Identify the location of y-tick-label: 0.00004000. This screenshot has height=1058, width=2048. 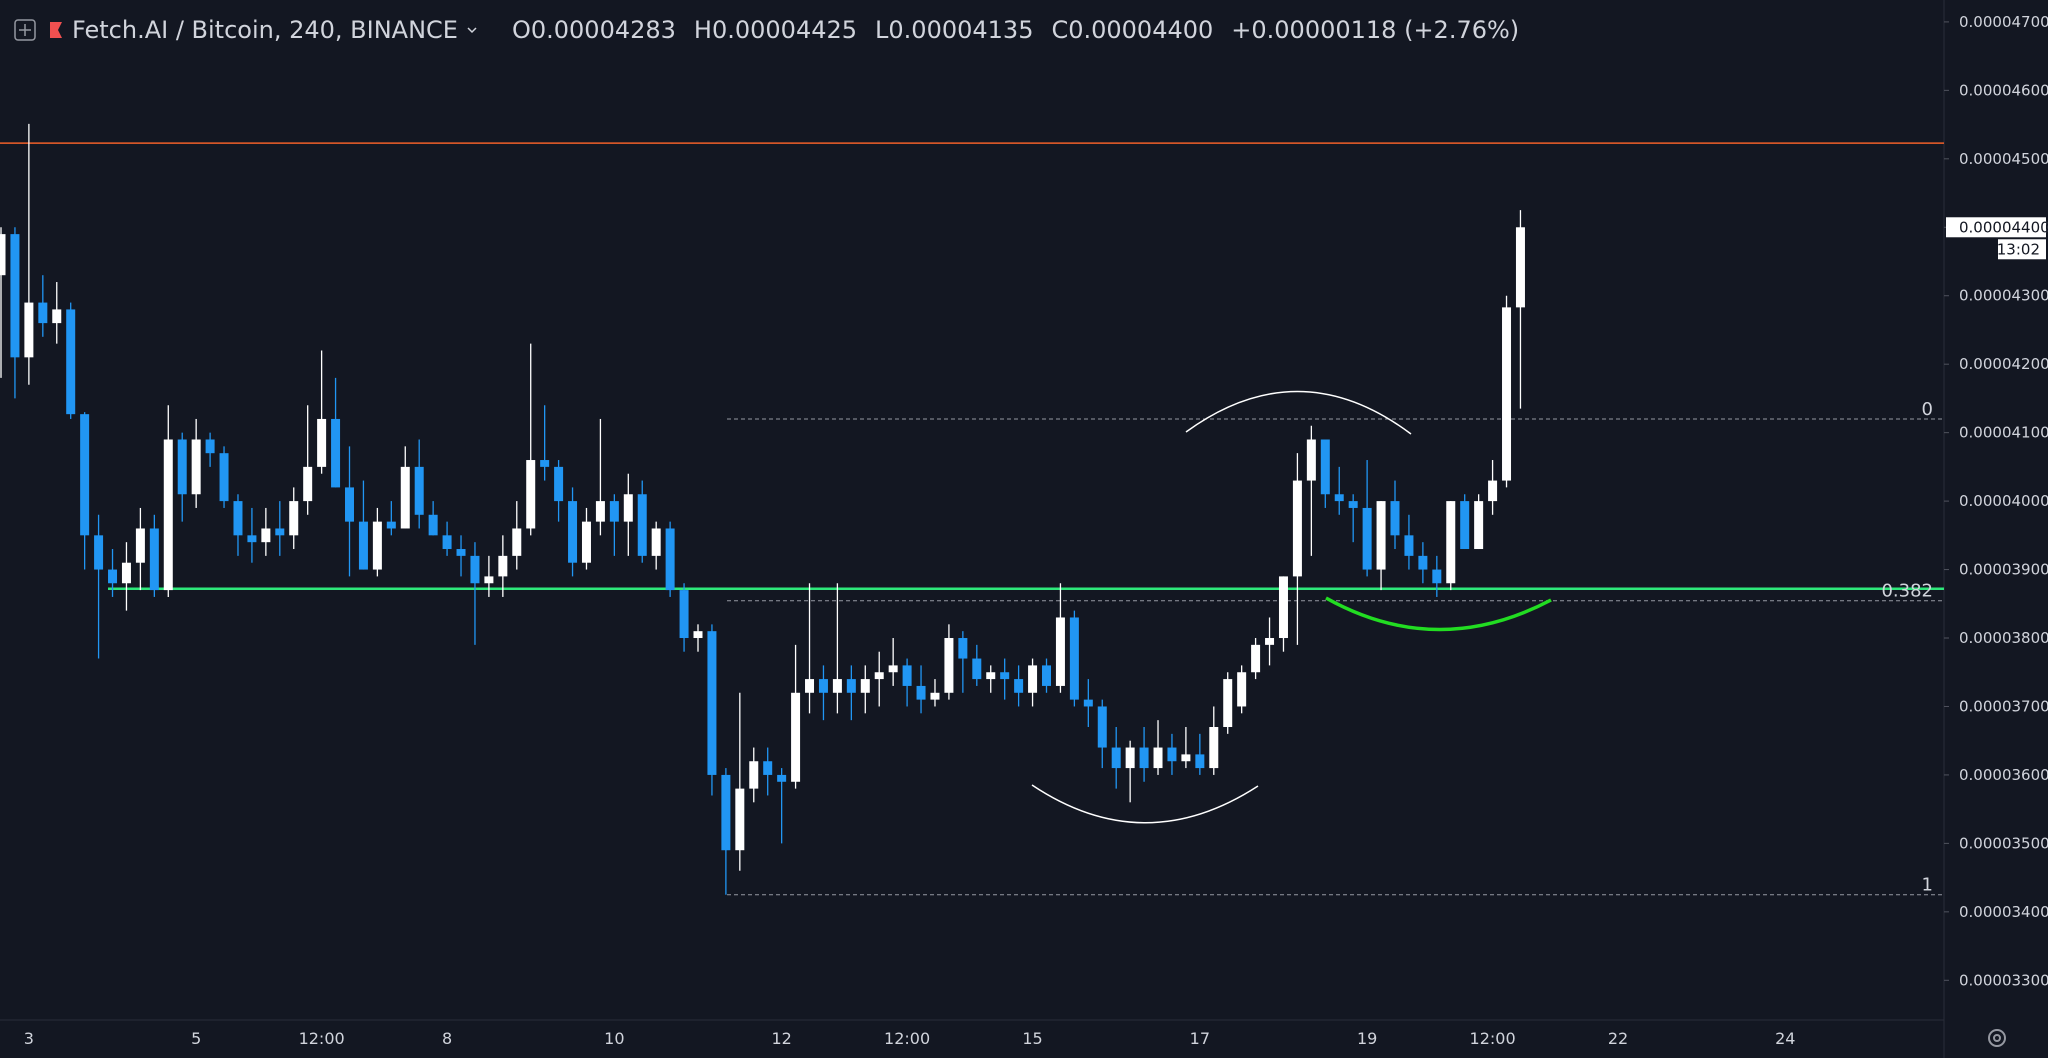
(2003, 501).